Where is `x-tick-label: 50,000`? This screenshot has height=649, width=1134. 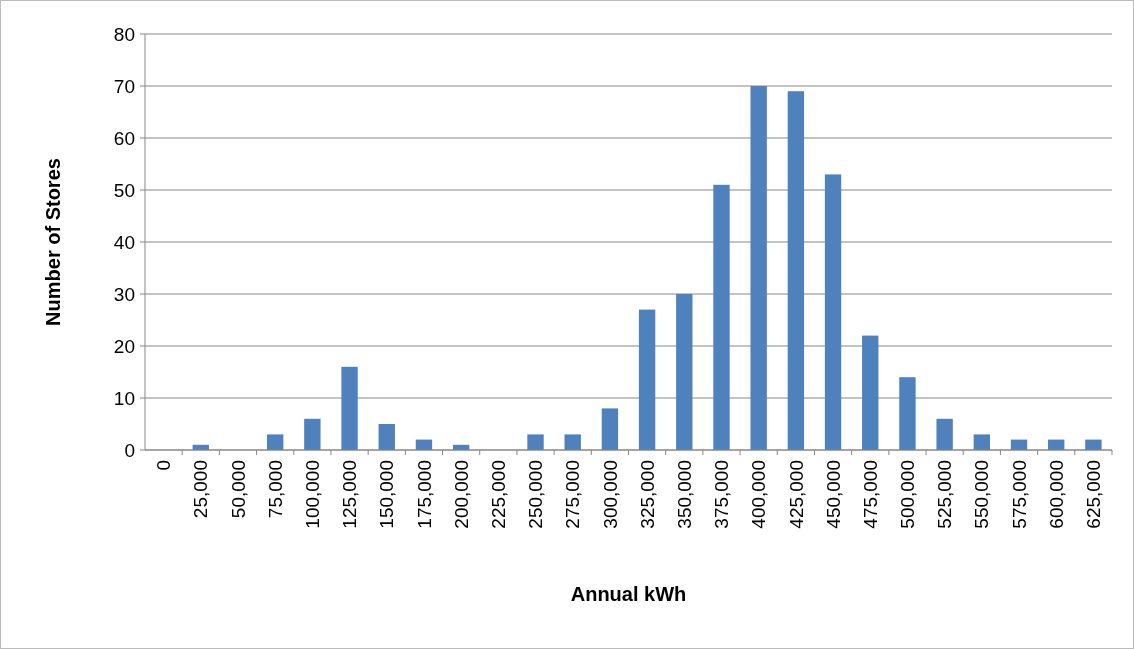
x-tick-label: 50,000 is located at coordinates (238, 489).